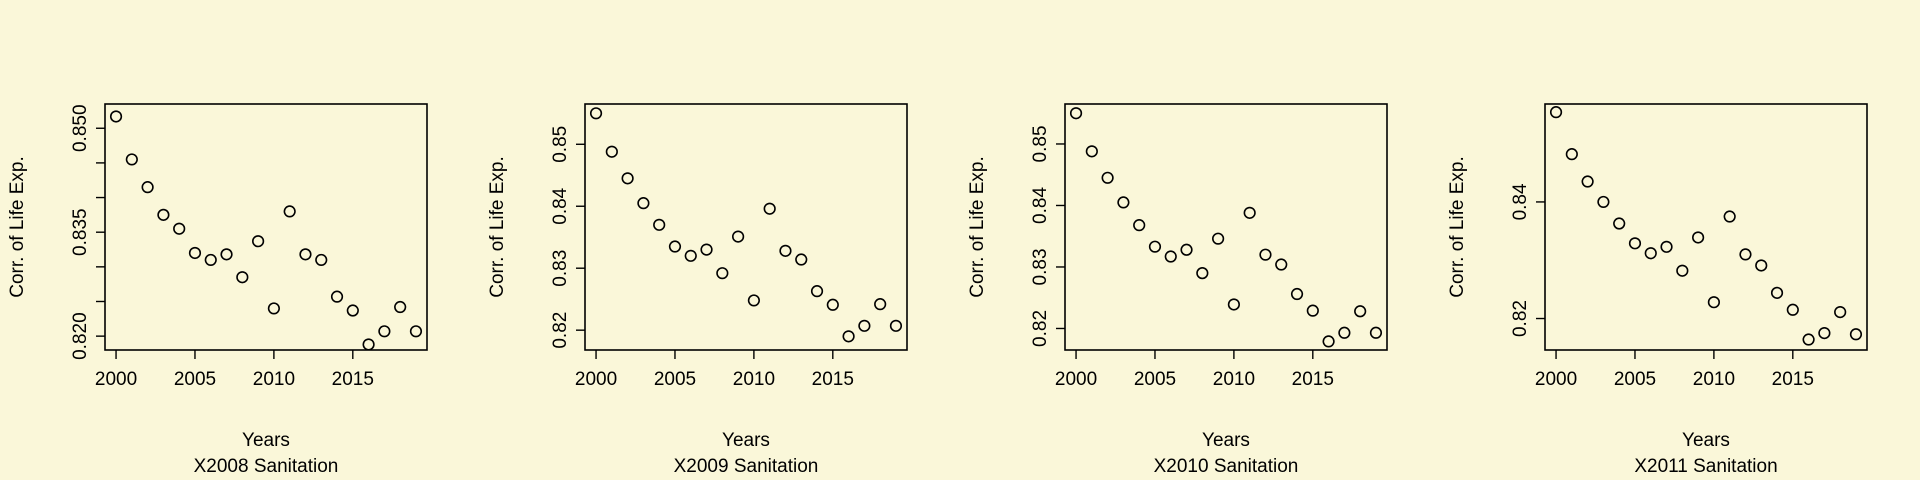 The width and height of the screenshot is (1920, 480). What do you see at coordinates (746, 466) in the screenshot?
I see `chart-subtitle: X2009 Sanitation` at bounding box center [746, 466].